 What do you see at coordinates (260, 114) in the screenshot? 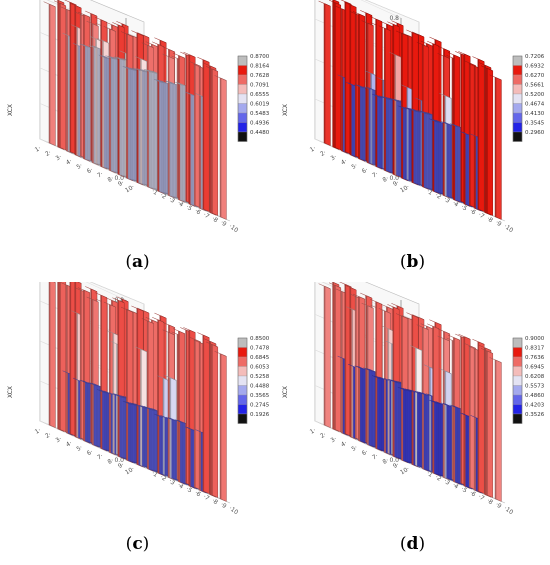
I see `legend-label: 0.5483` at bounding box center [260, 114].